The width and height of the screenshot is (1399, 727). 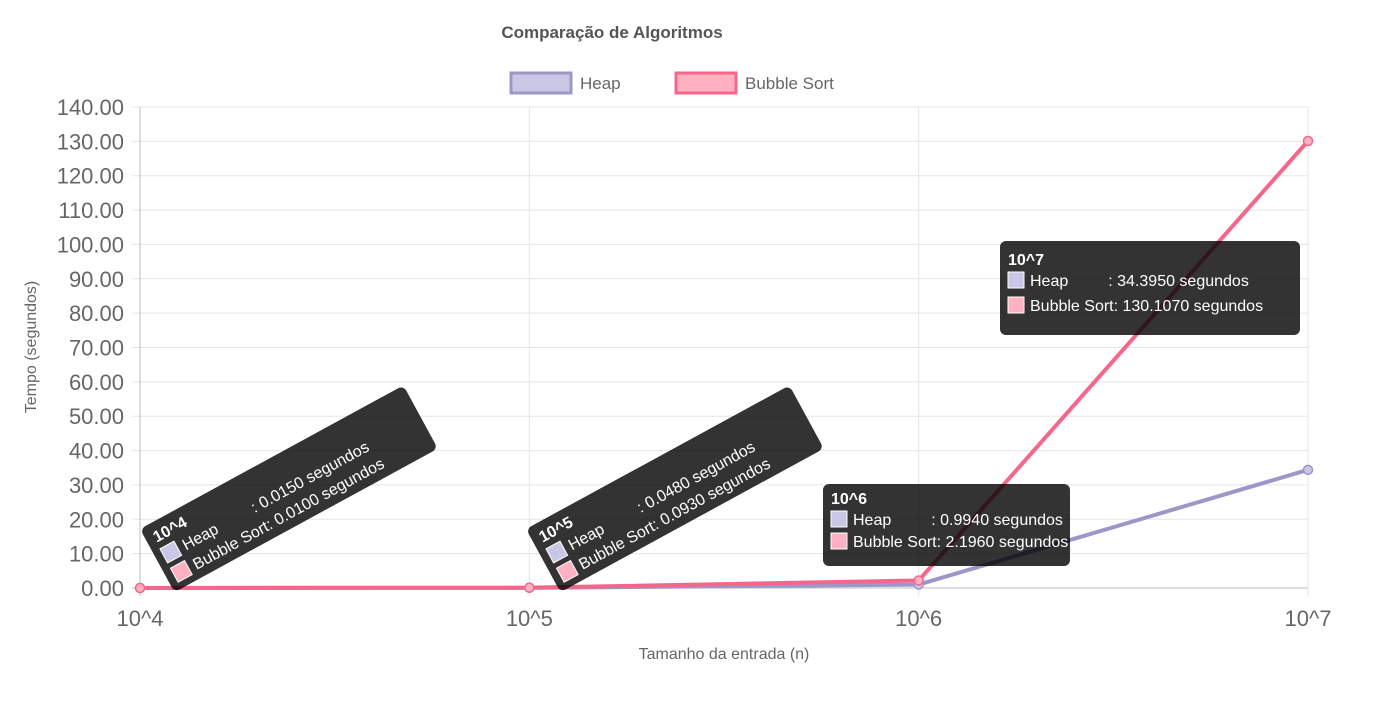 What do you see at coordinates (849, 499) in the screenshot?
I see `tooltip-title: 10^6` at bounding box center [849, 499].